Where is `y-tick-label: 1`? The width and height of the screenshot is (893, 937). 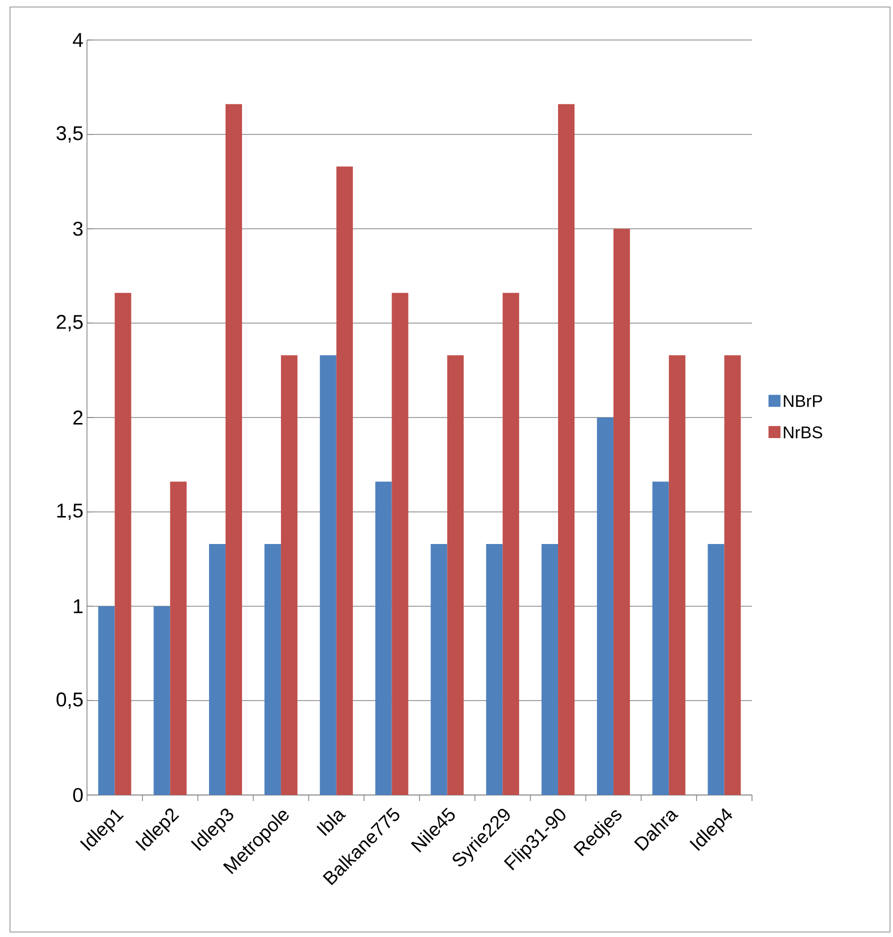 y-tick-label: 1 is located at coordinates (78, 606).